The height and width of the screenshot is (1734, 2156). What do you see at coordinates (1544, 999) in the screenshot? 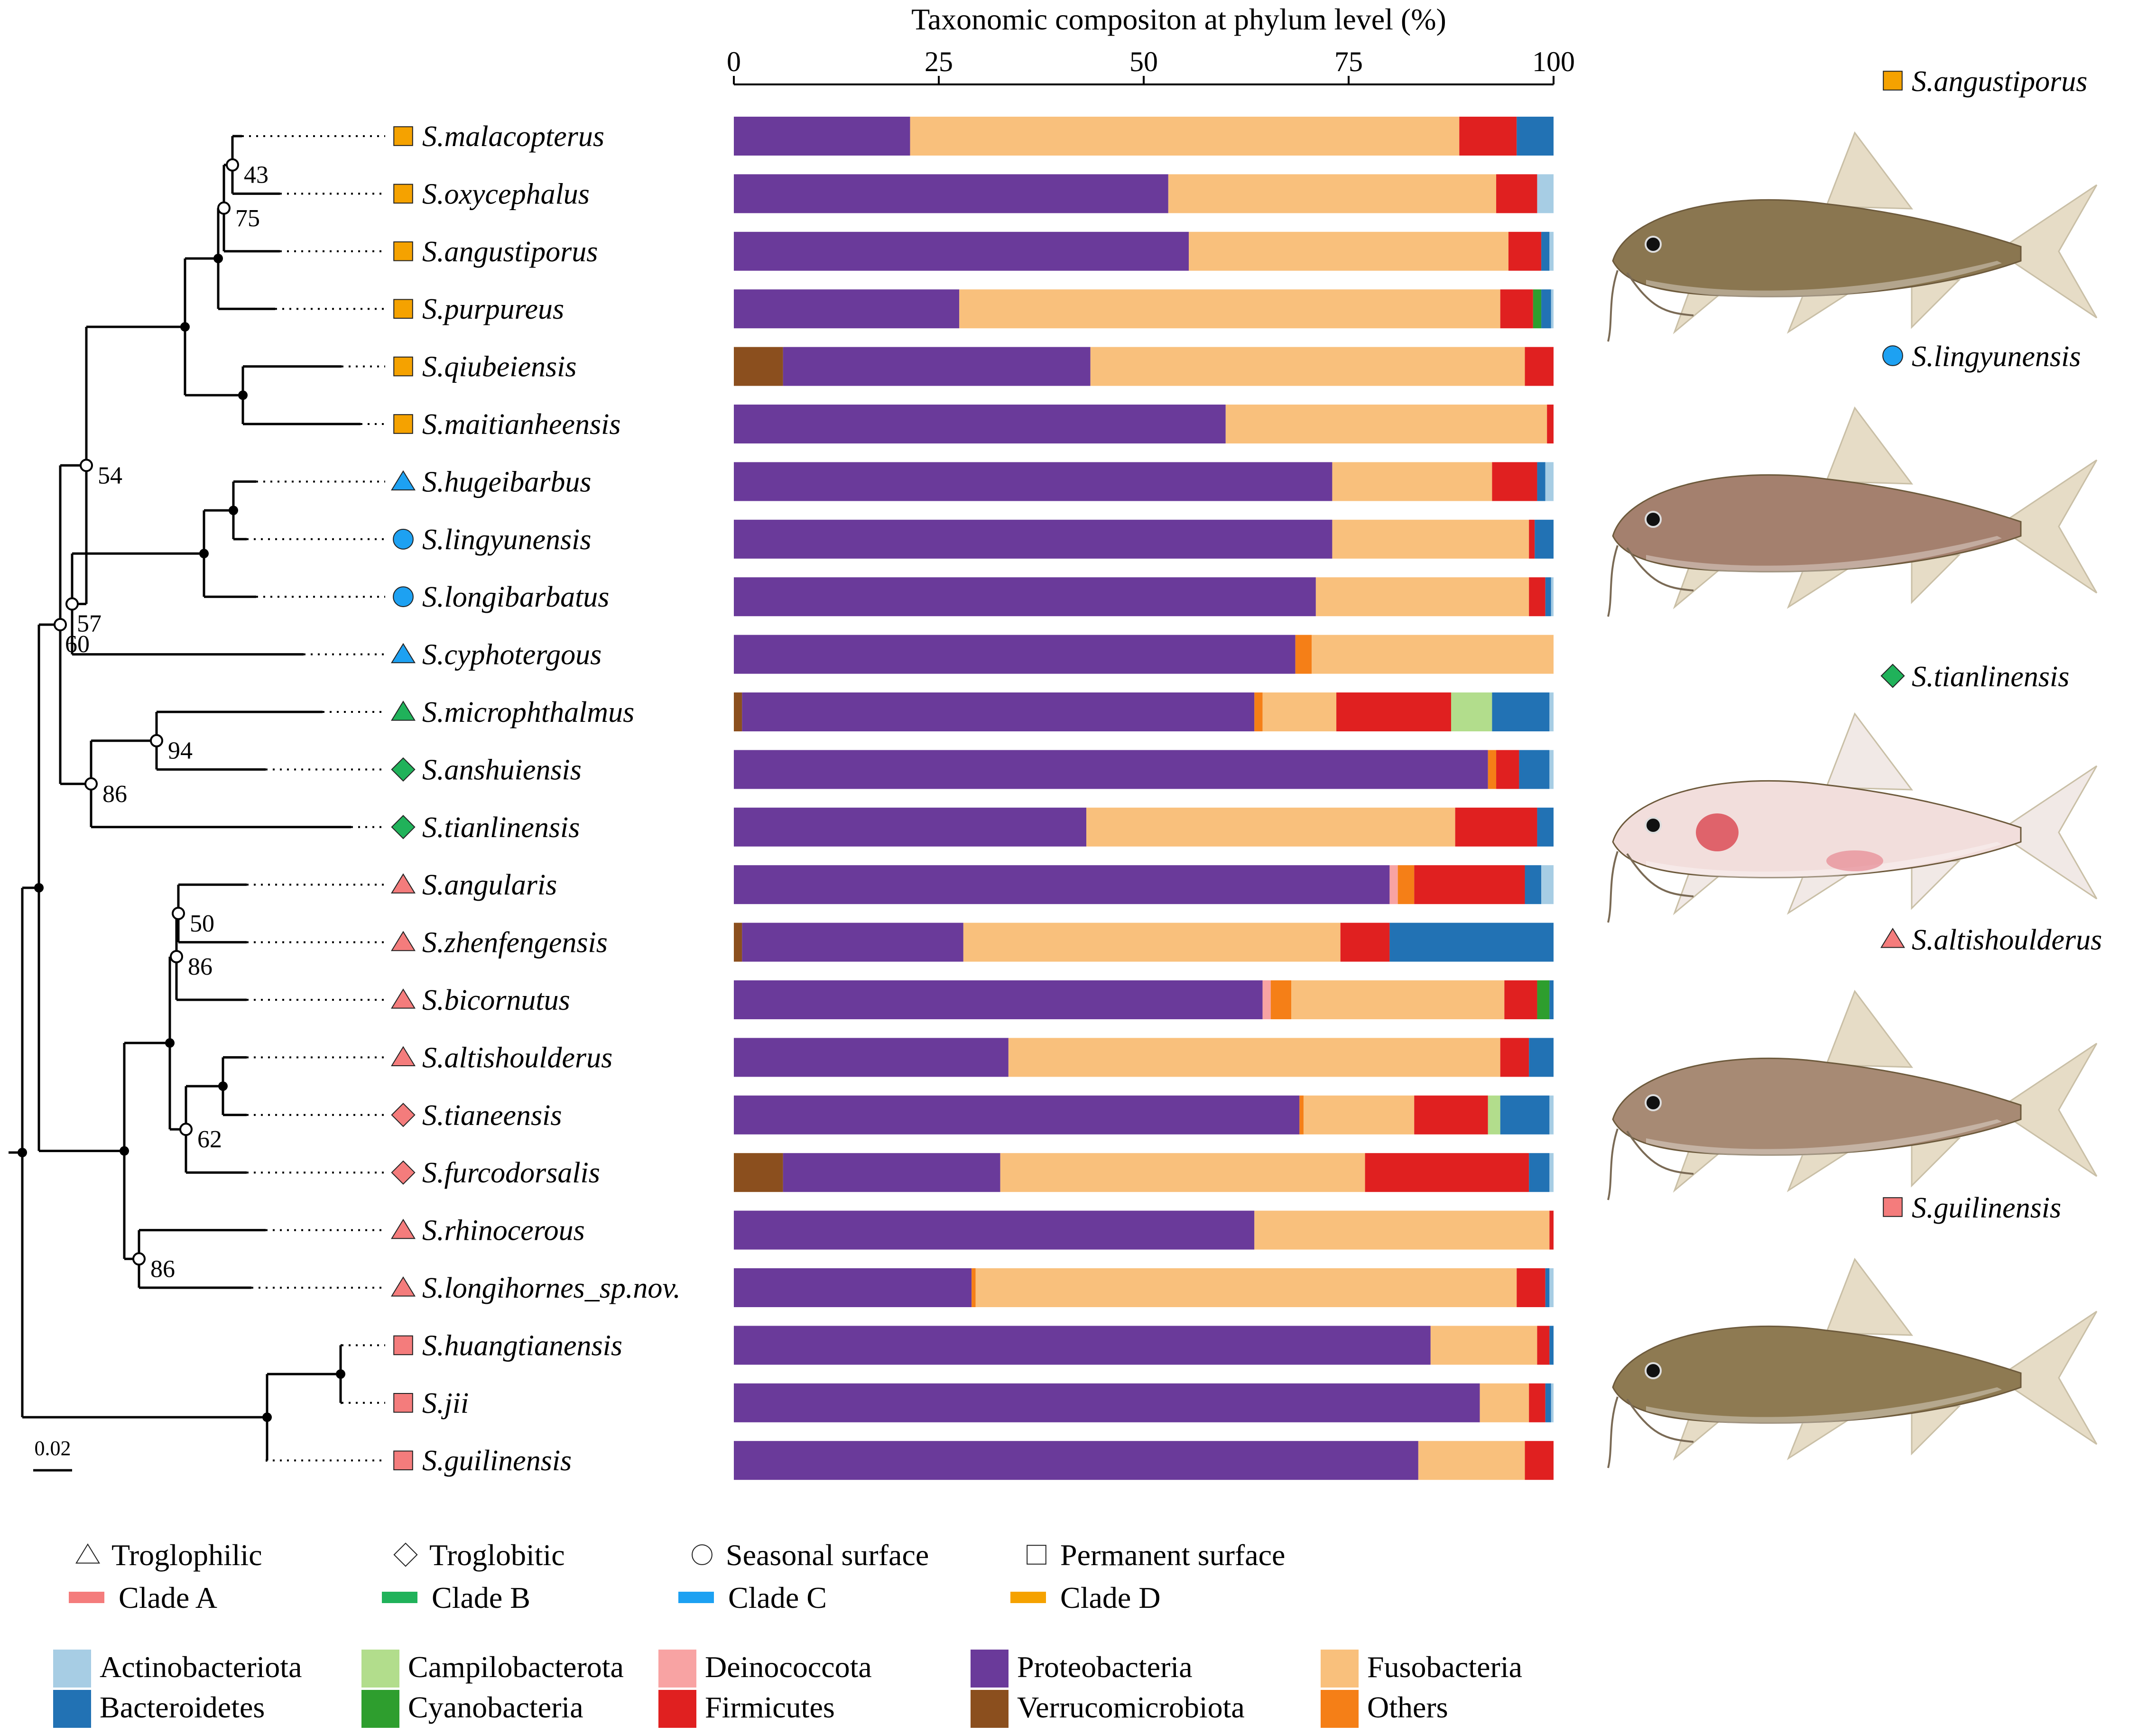
I see `bar-segment-cyanobacteria` at bounding box center [1544, 999].